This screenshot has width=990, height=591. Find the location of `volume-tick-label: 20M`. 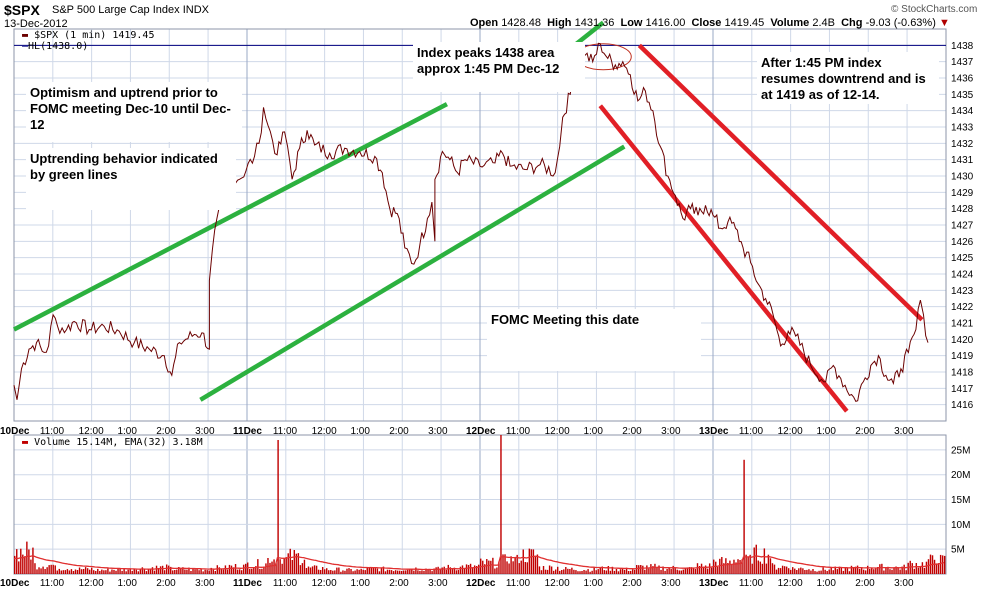

volume-tick-label: 20M is located at coordinates (960, 475).